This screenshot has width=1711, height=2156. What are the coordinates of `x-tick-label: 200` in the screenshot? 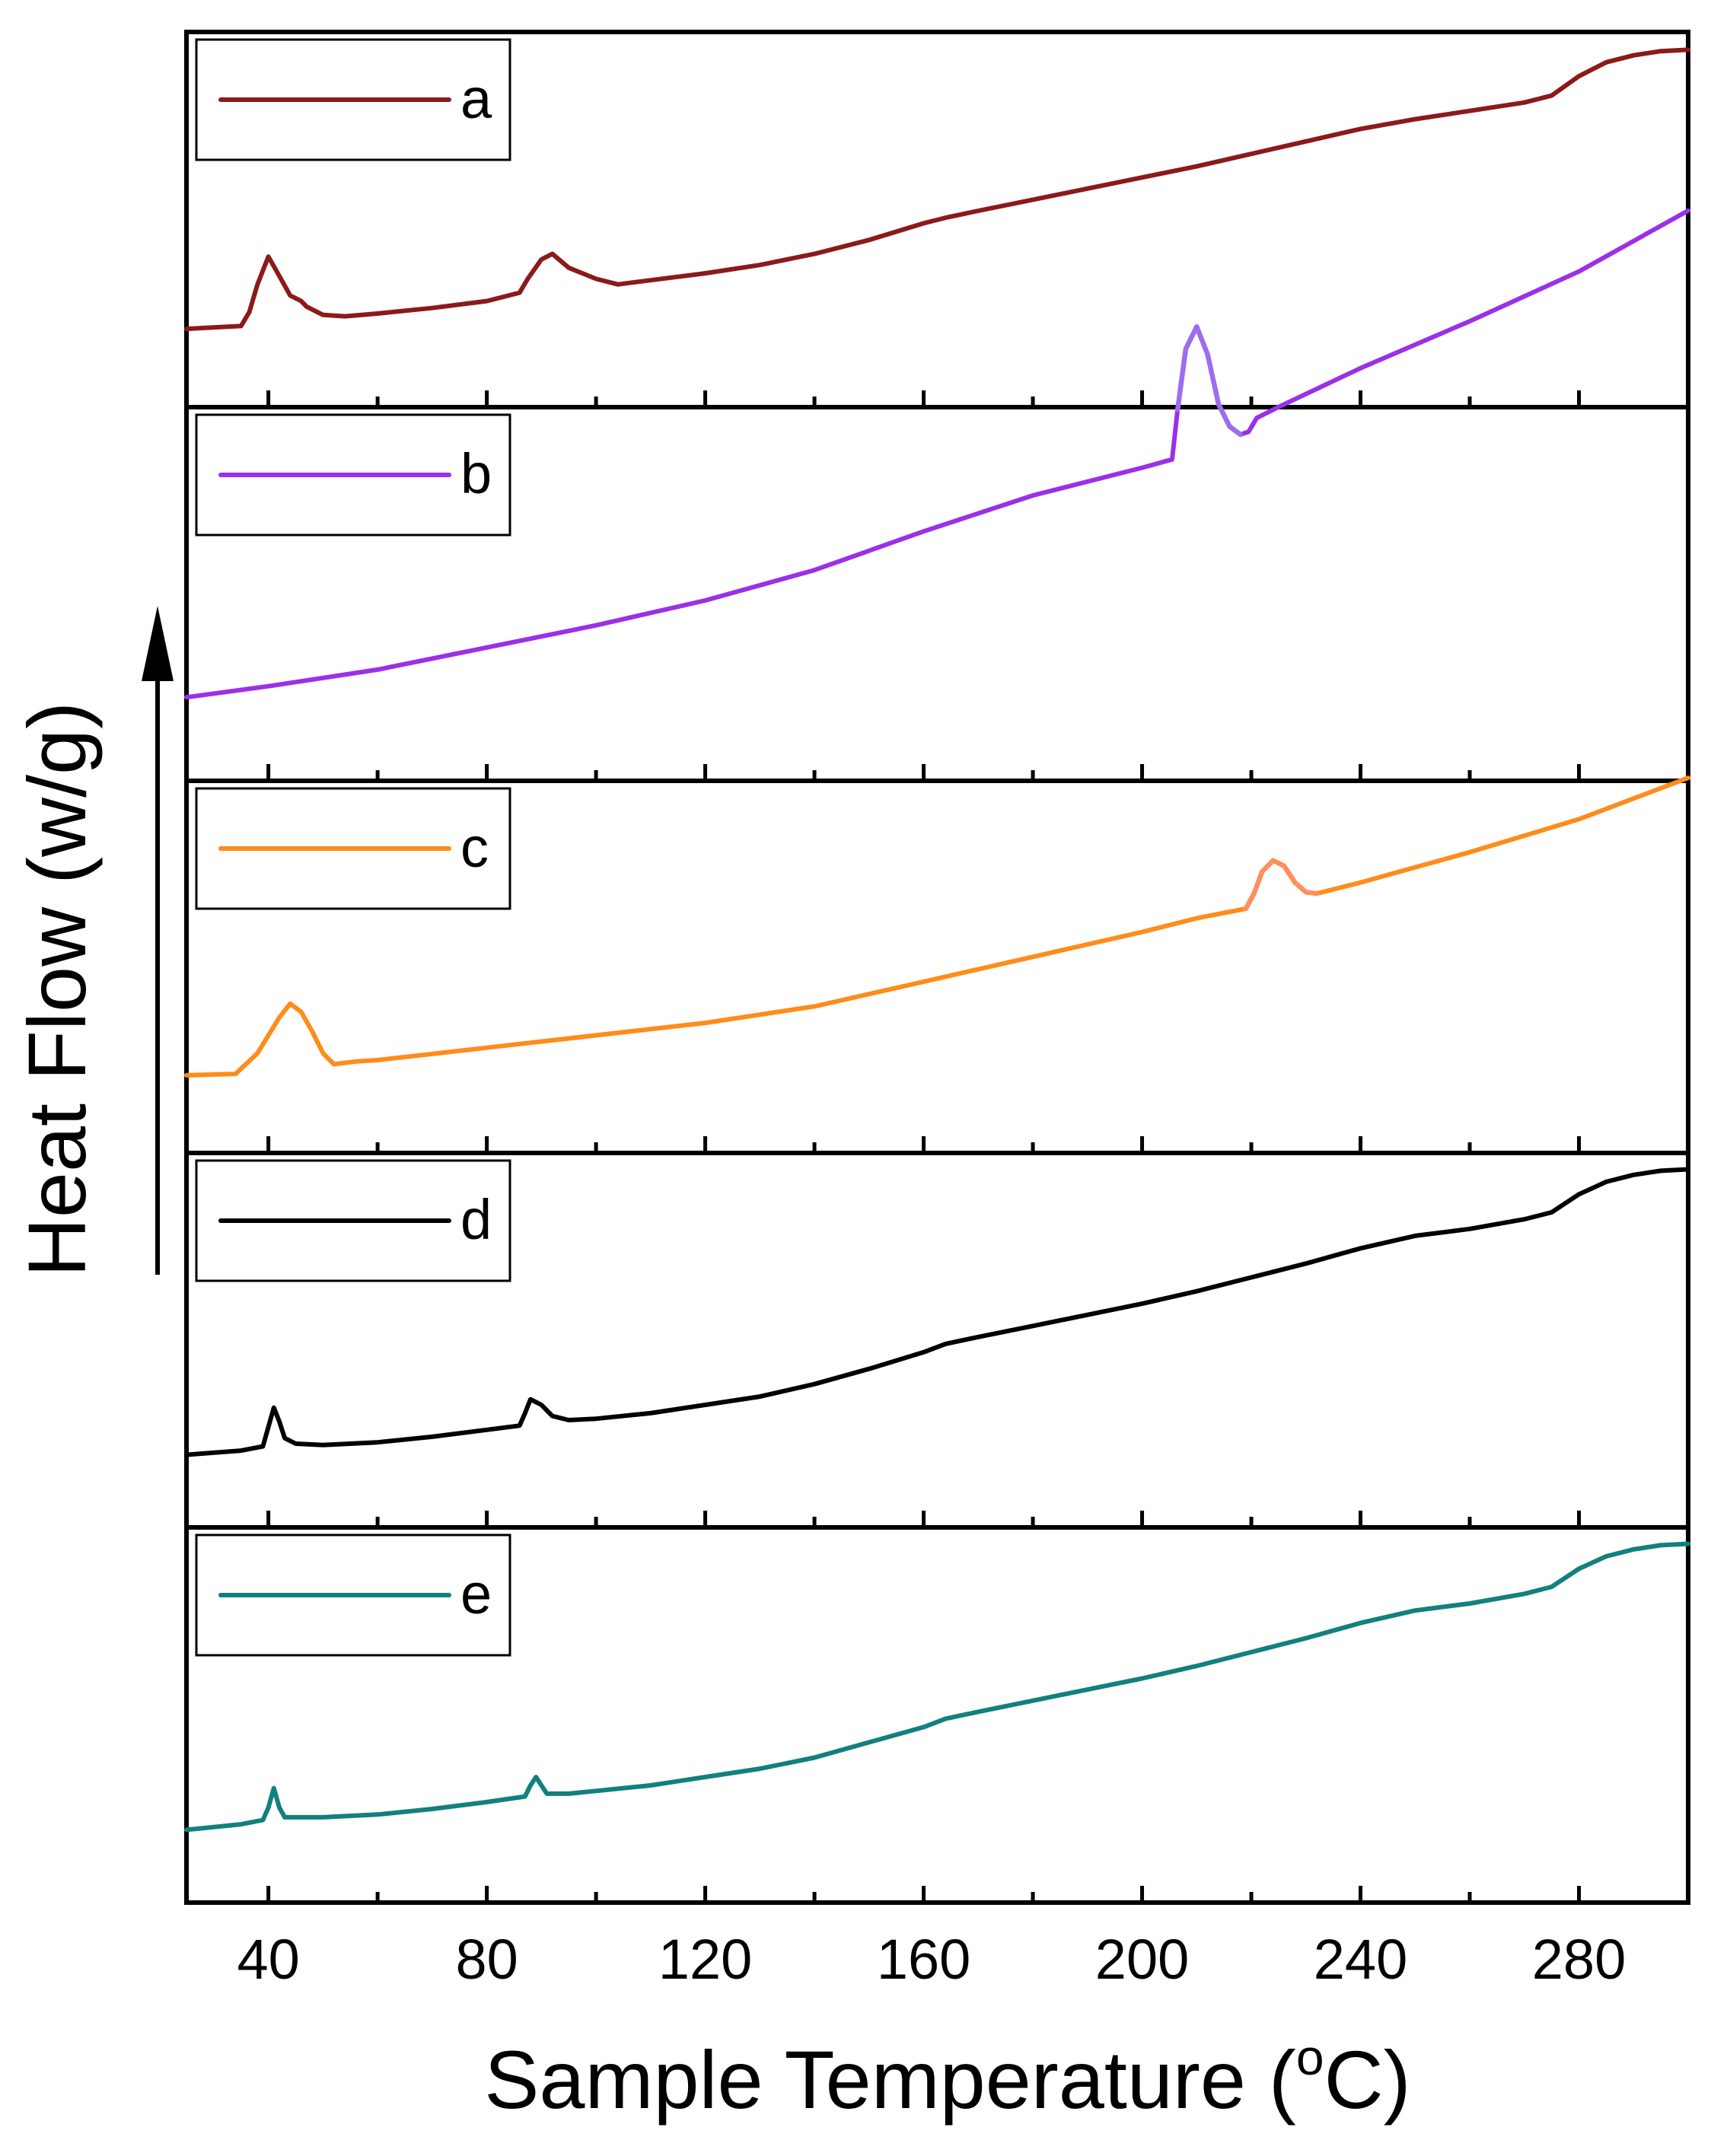 It's located at (1142, 1959).